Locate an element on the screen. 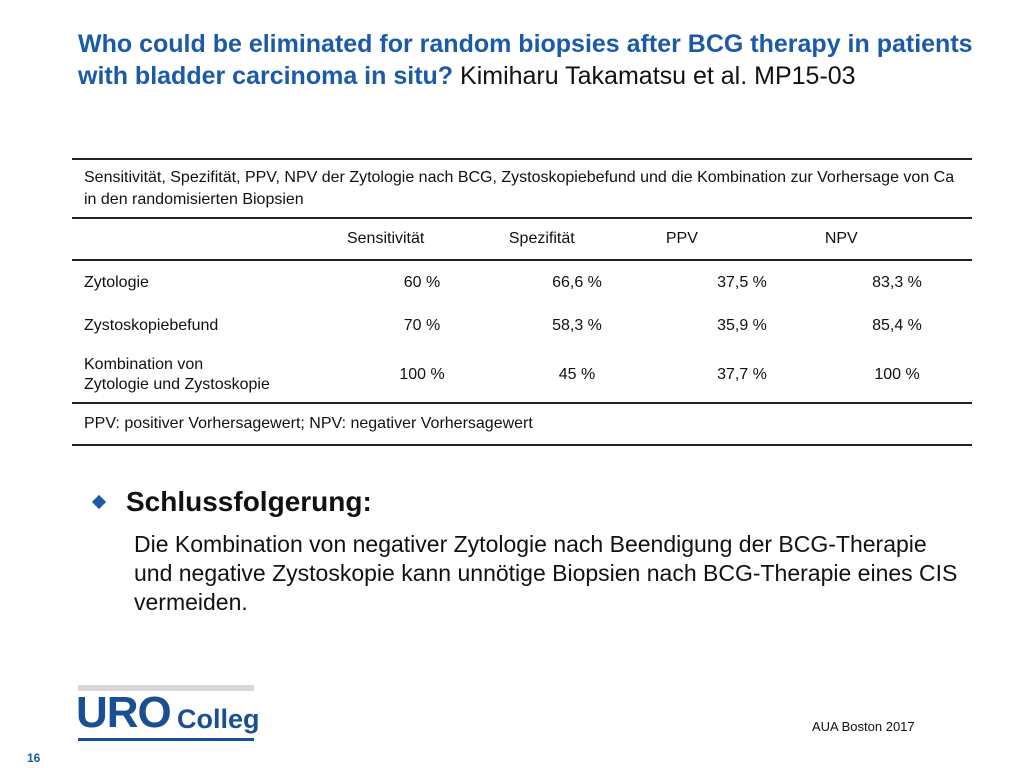 The image size is (1024, 768). diamond-bullet-icon is located at coordinates (99, 502).